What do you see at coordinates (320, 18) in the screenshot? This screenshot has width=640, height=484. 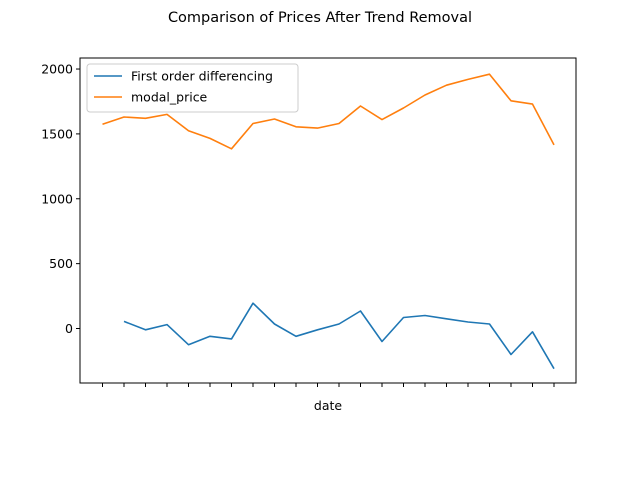 I see `chart-title: Comparison of Prices After Trend Removal` at bounding box center [320, 18].